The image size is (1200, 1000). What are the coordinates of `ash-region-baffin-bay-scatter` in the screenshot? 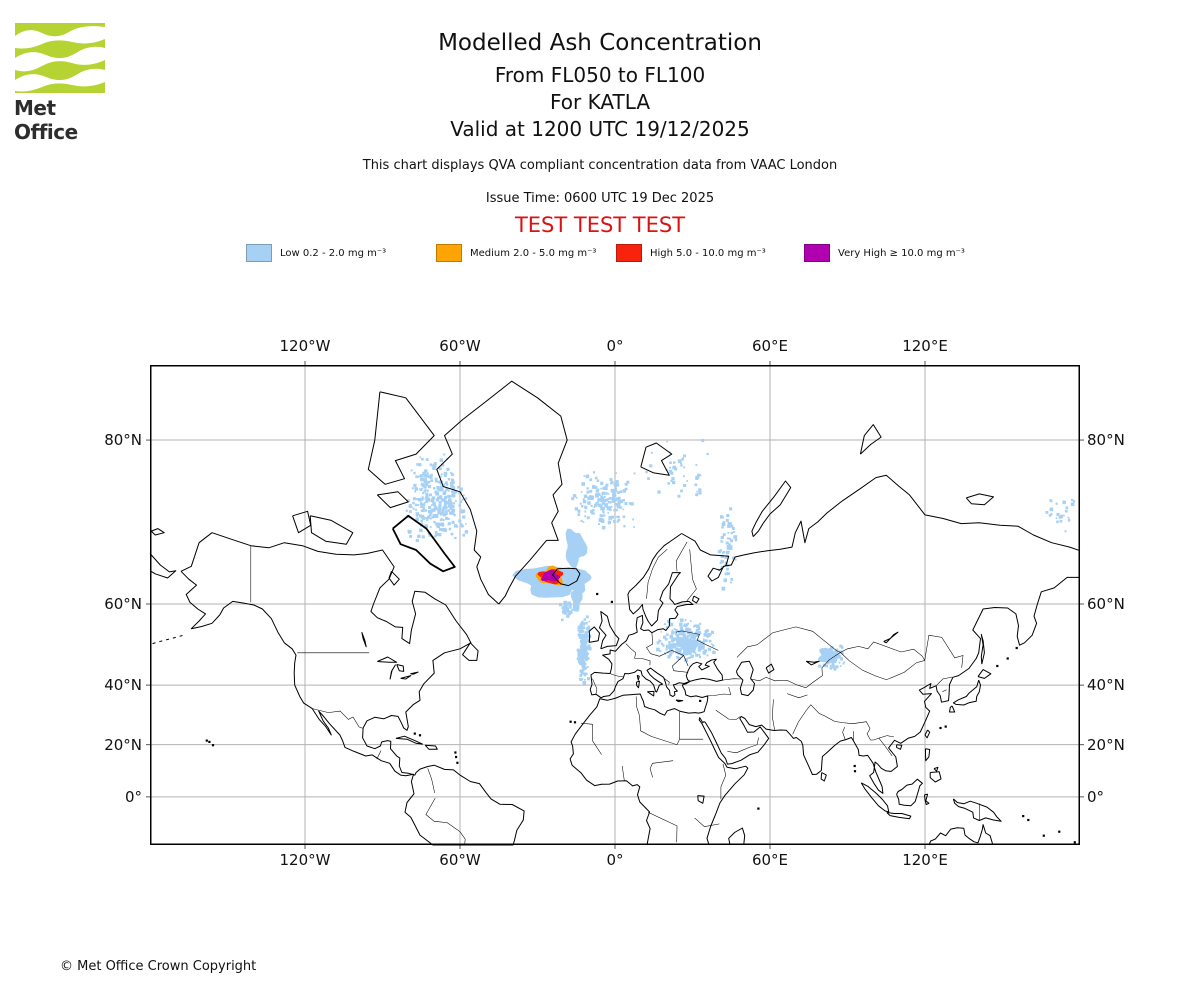 It's located at (437, 498).